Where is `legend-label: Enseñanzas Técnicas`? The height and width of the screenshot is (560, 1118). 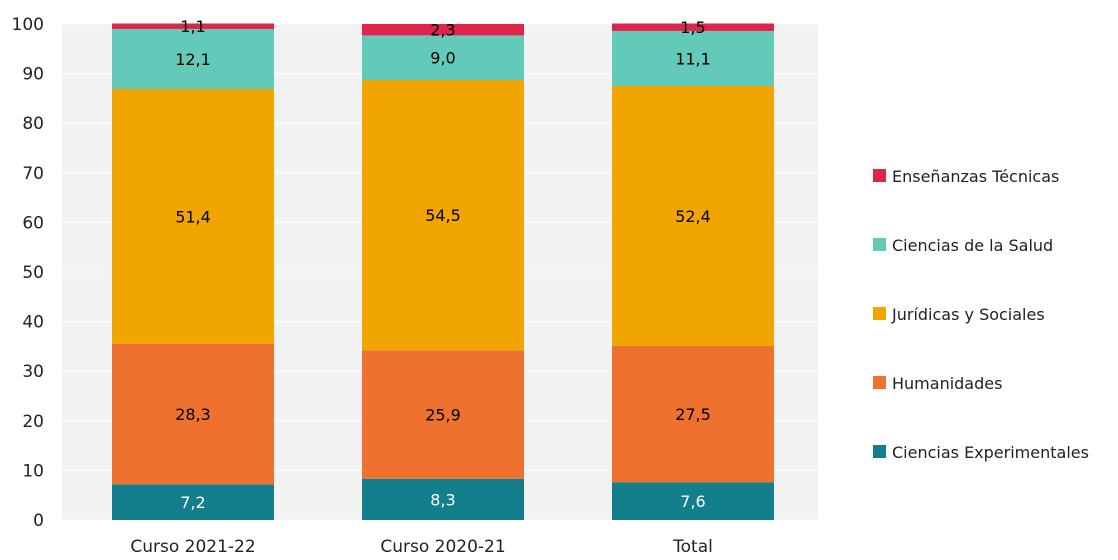 legend-label: Enseñanzas Técnicas is located at coordinates (975, 176).